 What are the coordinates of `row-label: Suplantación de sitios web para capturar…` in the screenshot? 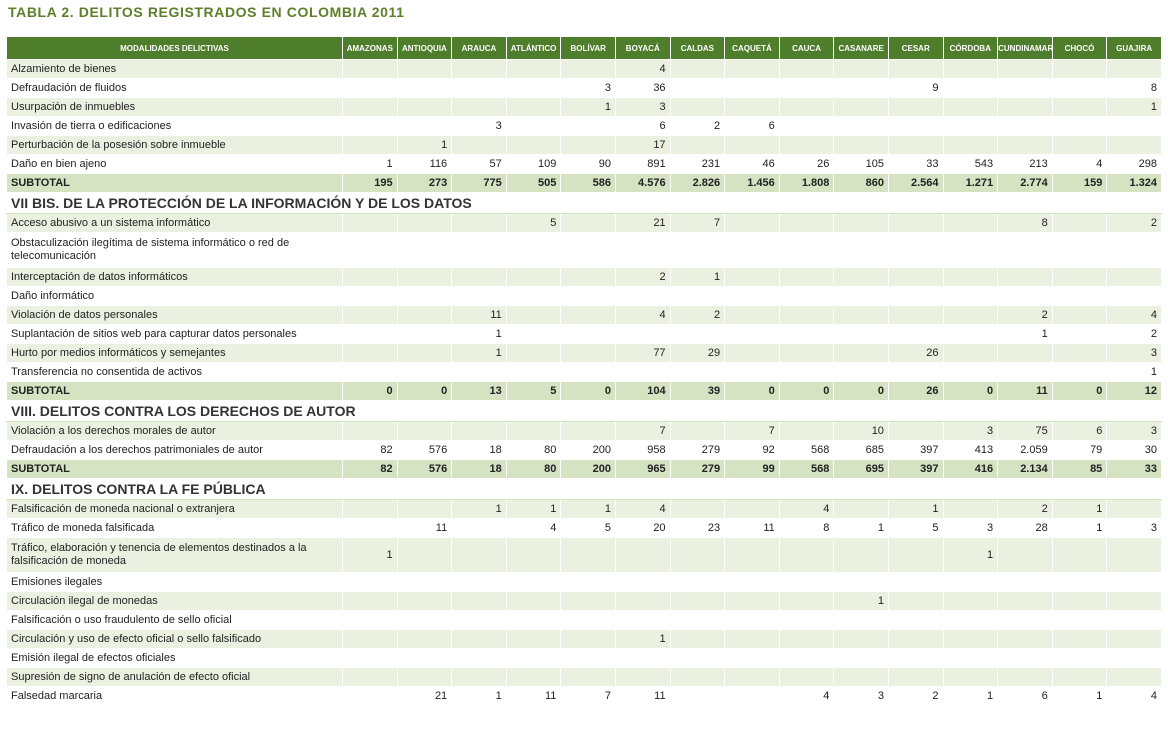 It's located at (174, 334).